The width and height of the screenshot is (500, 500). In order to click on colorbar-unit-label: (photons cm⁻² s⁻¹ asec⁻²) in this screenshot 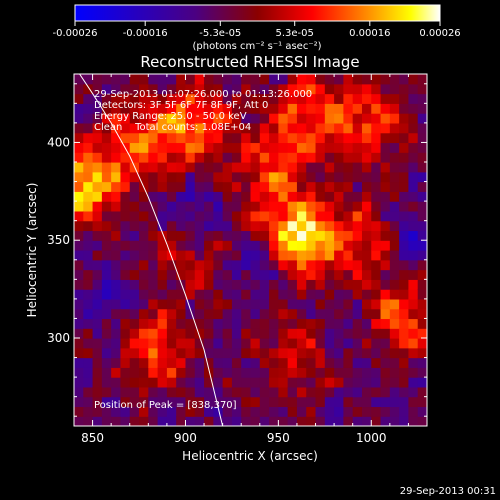, I will do `click(256, 46)`.